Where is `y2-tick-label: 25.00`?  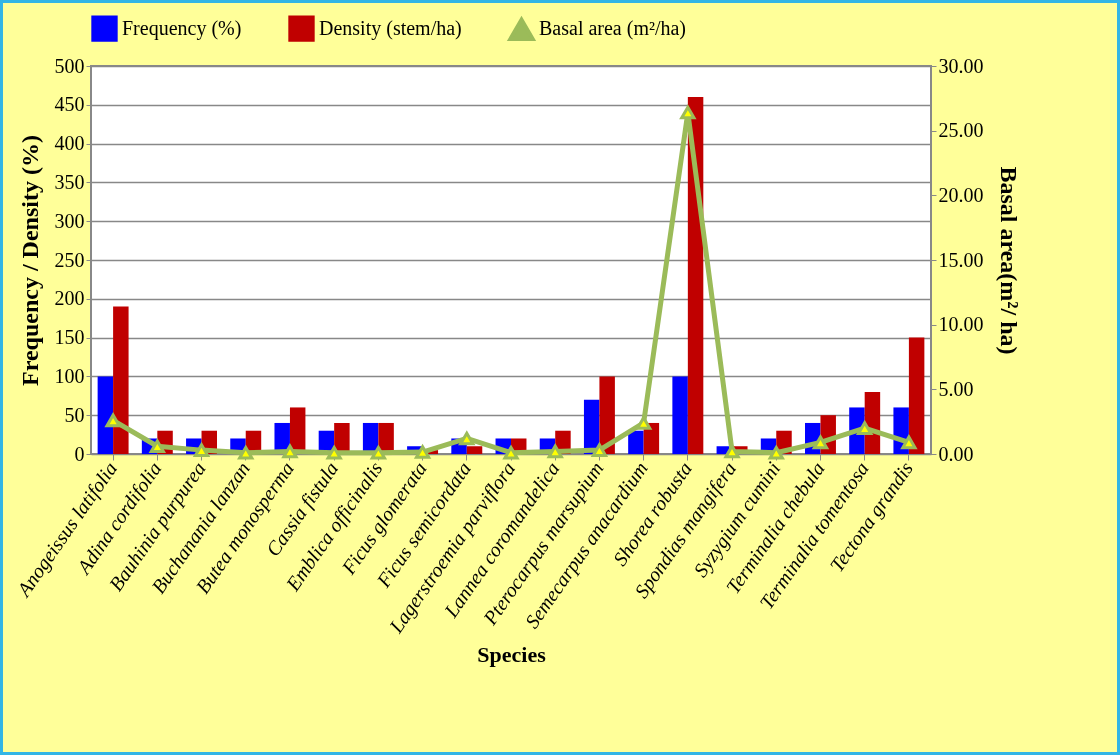 y2-tick-label: 25.00 is located at coordinates (961, 130).